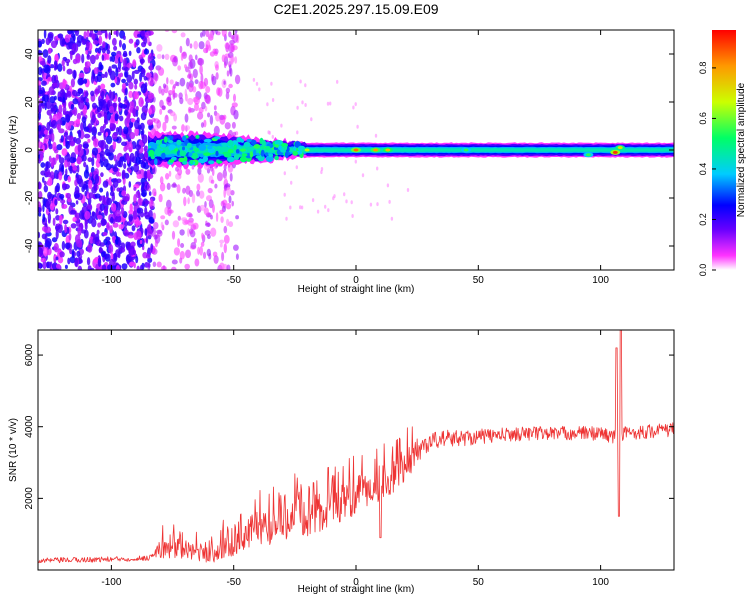  What do you see at coordinates (410, 150) in the screenshot?
I see `spectrogram-signal-band` at bounding box center [410, 150].